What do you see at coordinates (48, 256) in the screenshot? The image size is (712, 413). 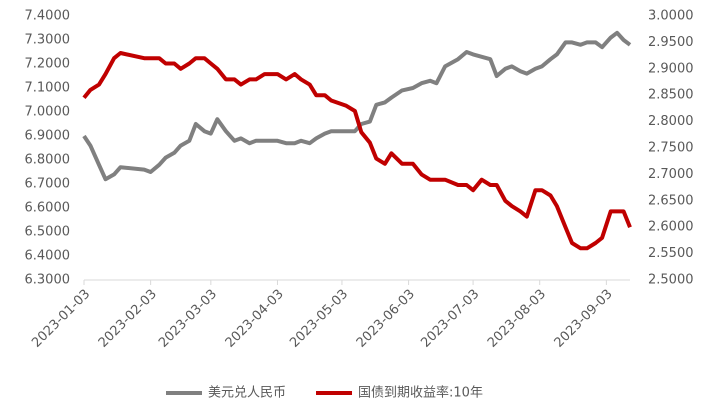 I see `y-tick-label: 6.4000` at bounding box center [48, 256].